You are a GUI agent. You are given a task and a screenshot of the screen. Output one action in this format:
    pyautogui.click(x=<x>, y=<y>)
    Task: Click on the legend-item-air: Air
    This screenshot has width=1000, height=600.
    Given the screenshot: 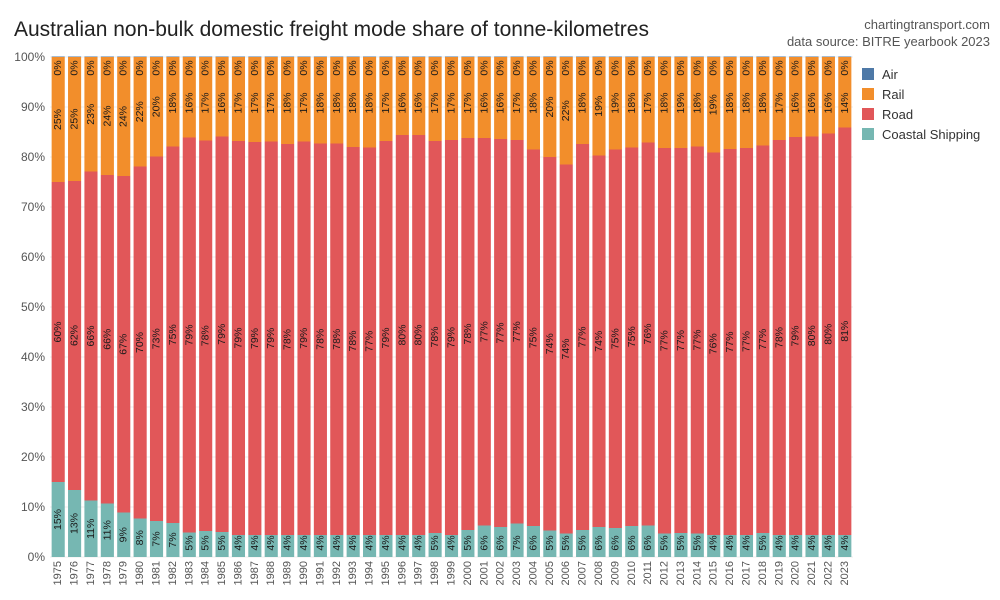 What is the action you would take?
    pyautogui.click(x=921, y=74)
    